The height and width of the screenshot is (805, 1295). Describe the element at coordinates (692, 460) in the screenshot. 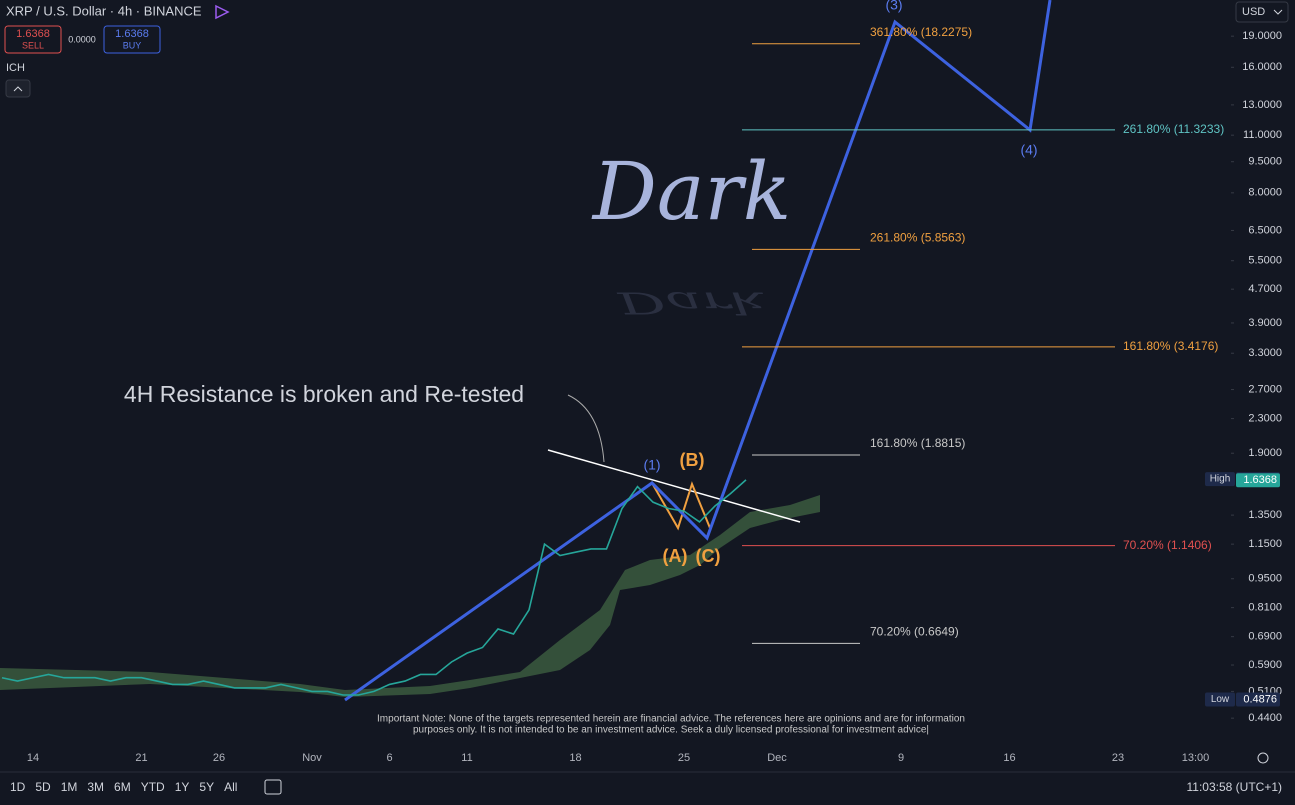

I see `wave-label: (B)` at that location.